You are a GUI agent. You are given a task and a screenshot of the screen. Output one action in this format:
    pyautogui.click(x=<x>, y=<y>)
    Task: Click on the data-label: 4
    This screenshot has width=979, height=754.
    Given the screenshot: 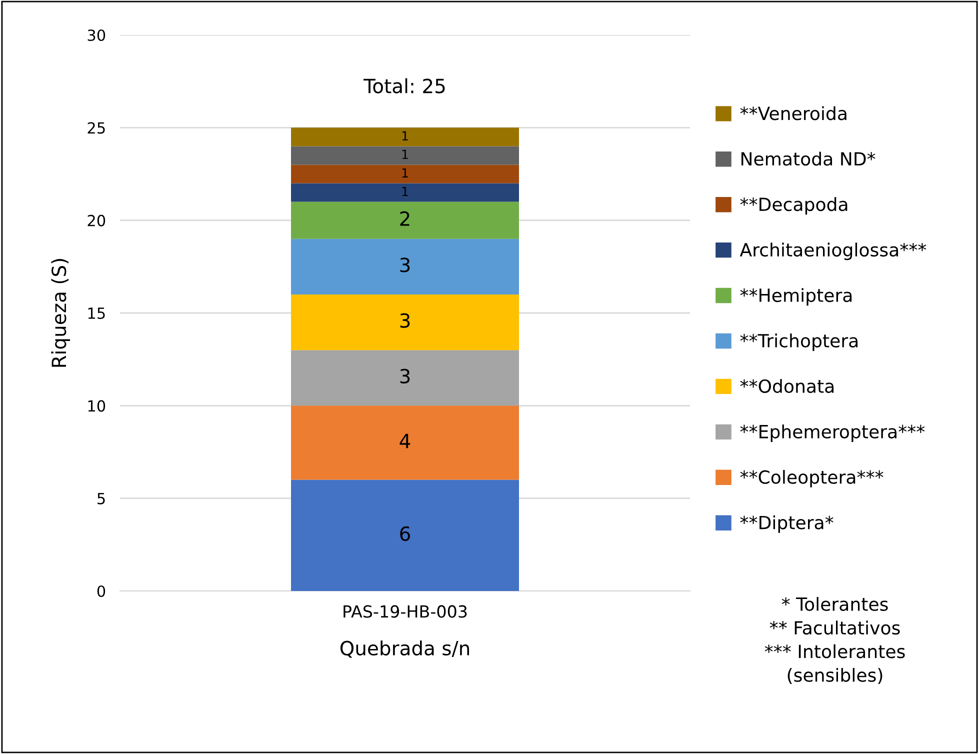 What is the action you would take?
    pyautogui.click(x=405, y=441)
    